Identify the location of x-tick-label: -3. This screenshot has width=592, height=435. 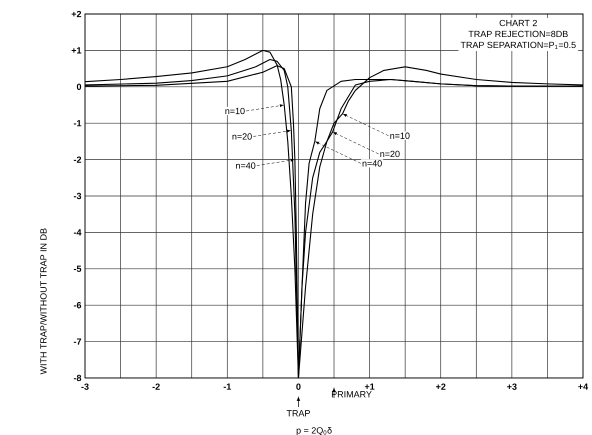
(85, 386).